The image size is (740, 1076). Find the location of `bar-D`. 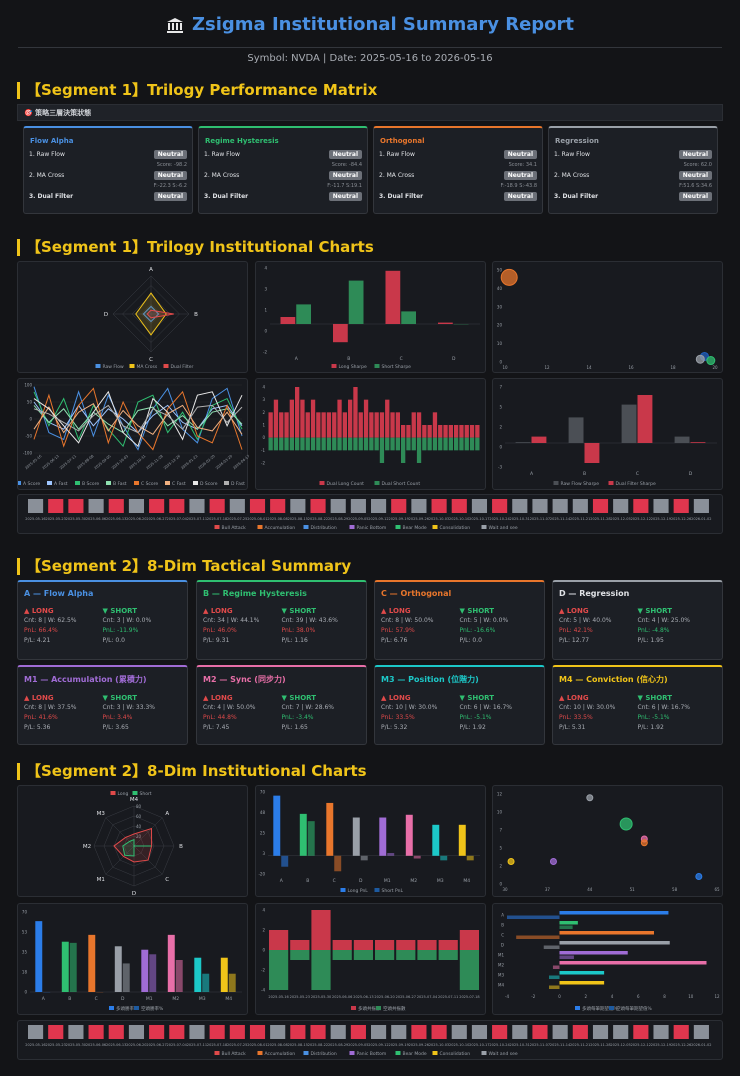

bar-D is located at coordinates (126, 977).